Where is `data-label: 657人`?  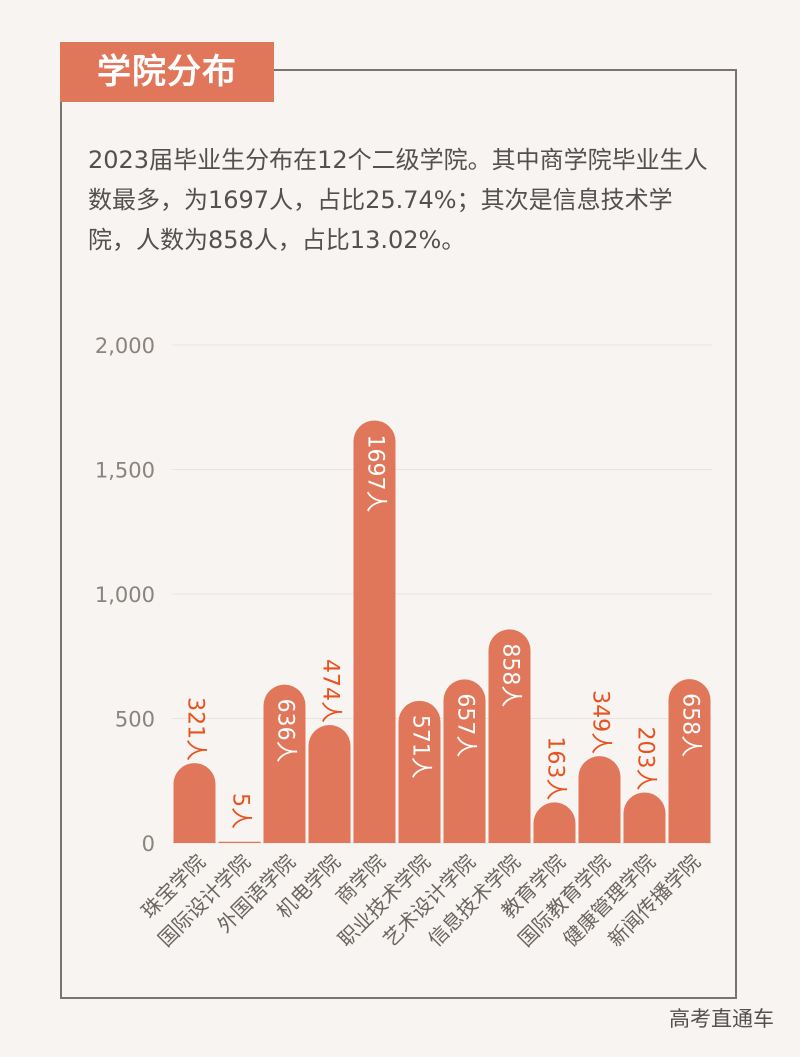
data-label: 657人 is located at coordinates (465, 725).